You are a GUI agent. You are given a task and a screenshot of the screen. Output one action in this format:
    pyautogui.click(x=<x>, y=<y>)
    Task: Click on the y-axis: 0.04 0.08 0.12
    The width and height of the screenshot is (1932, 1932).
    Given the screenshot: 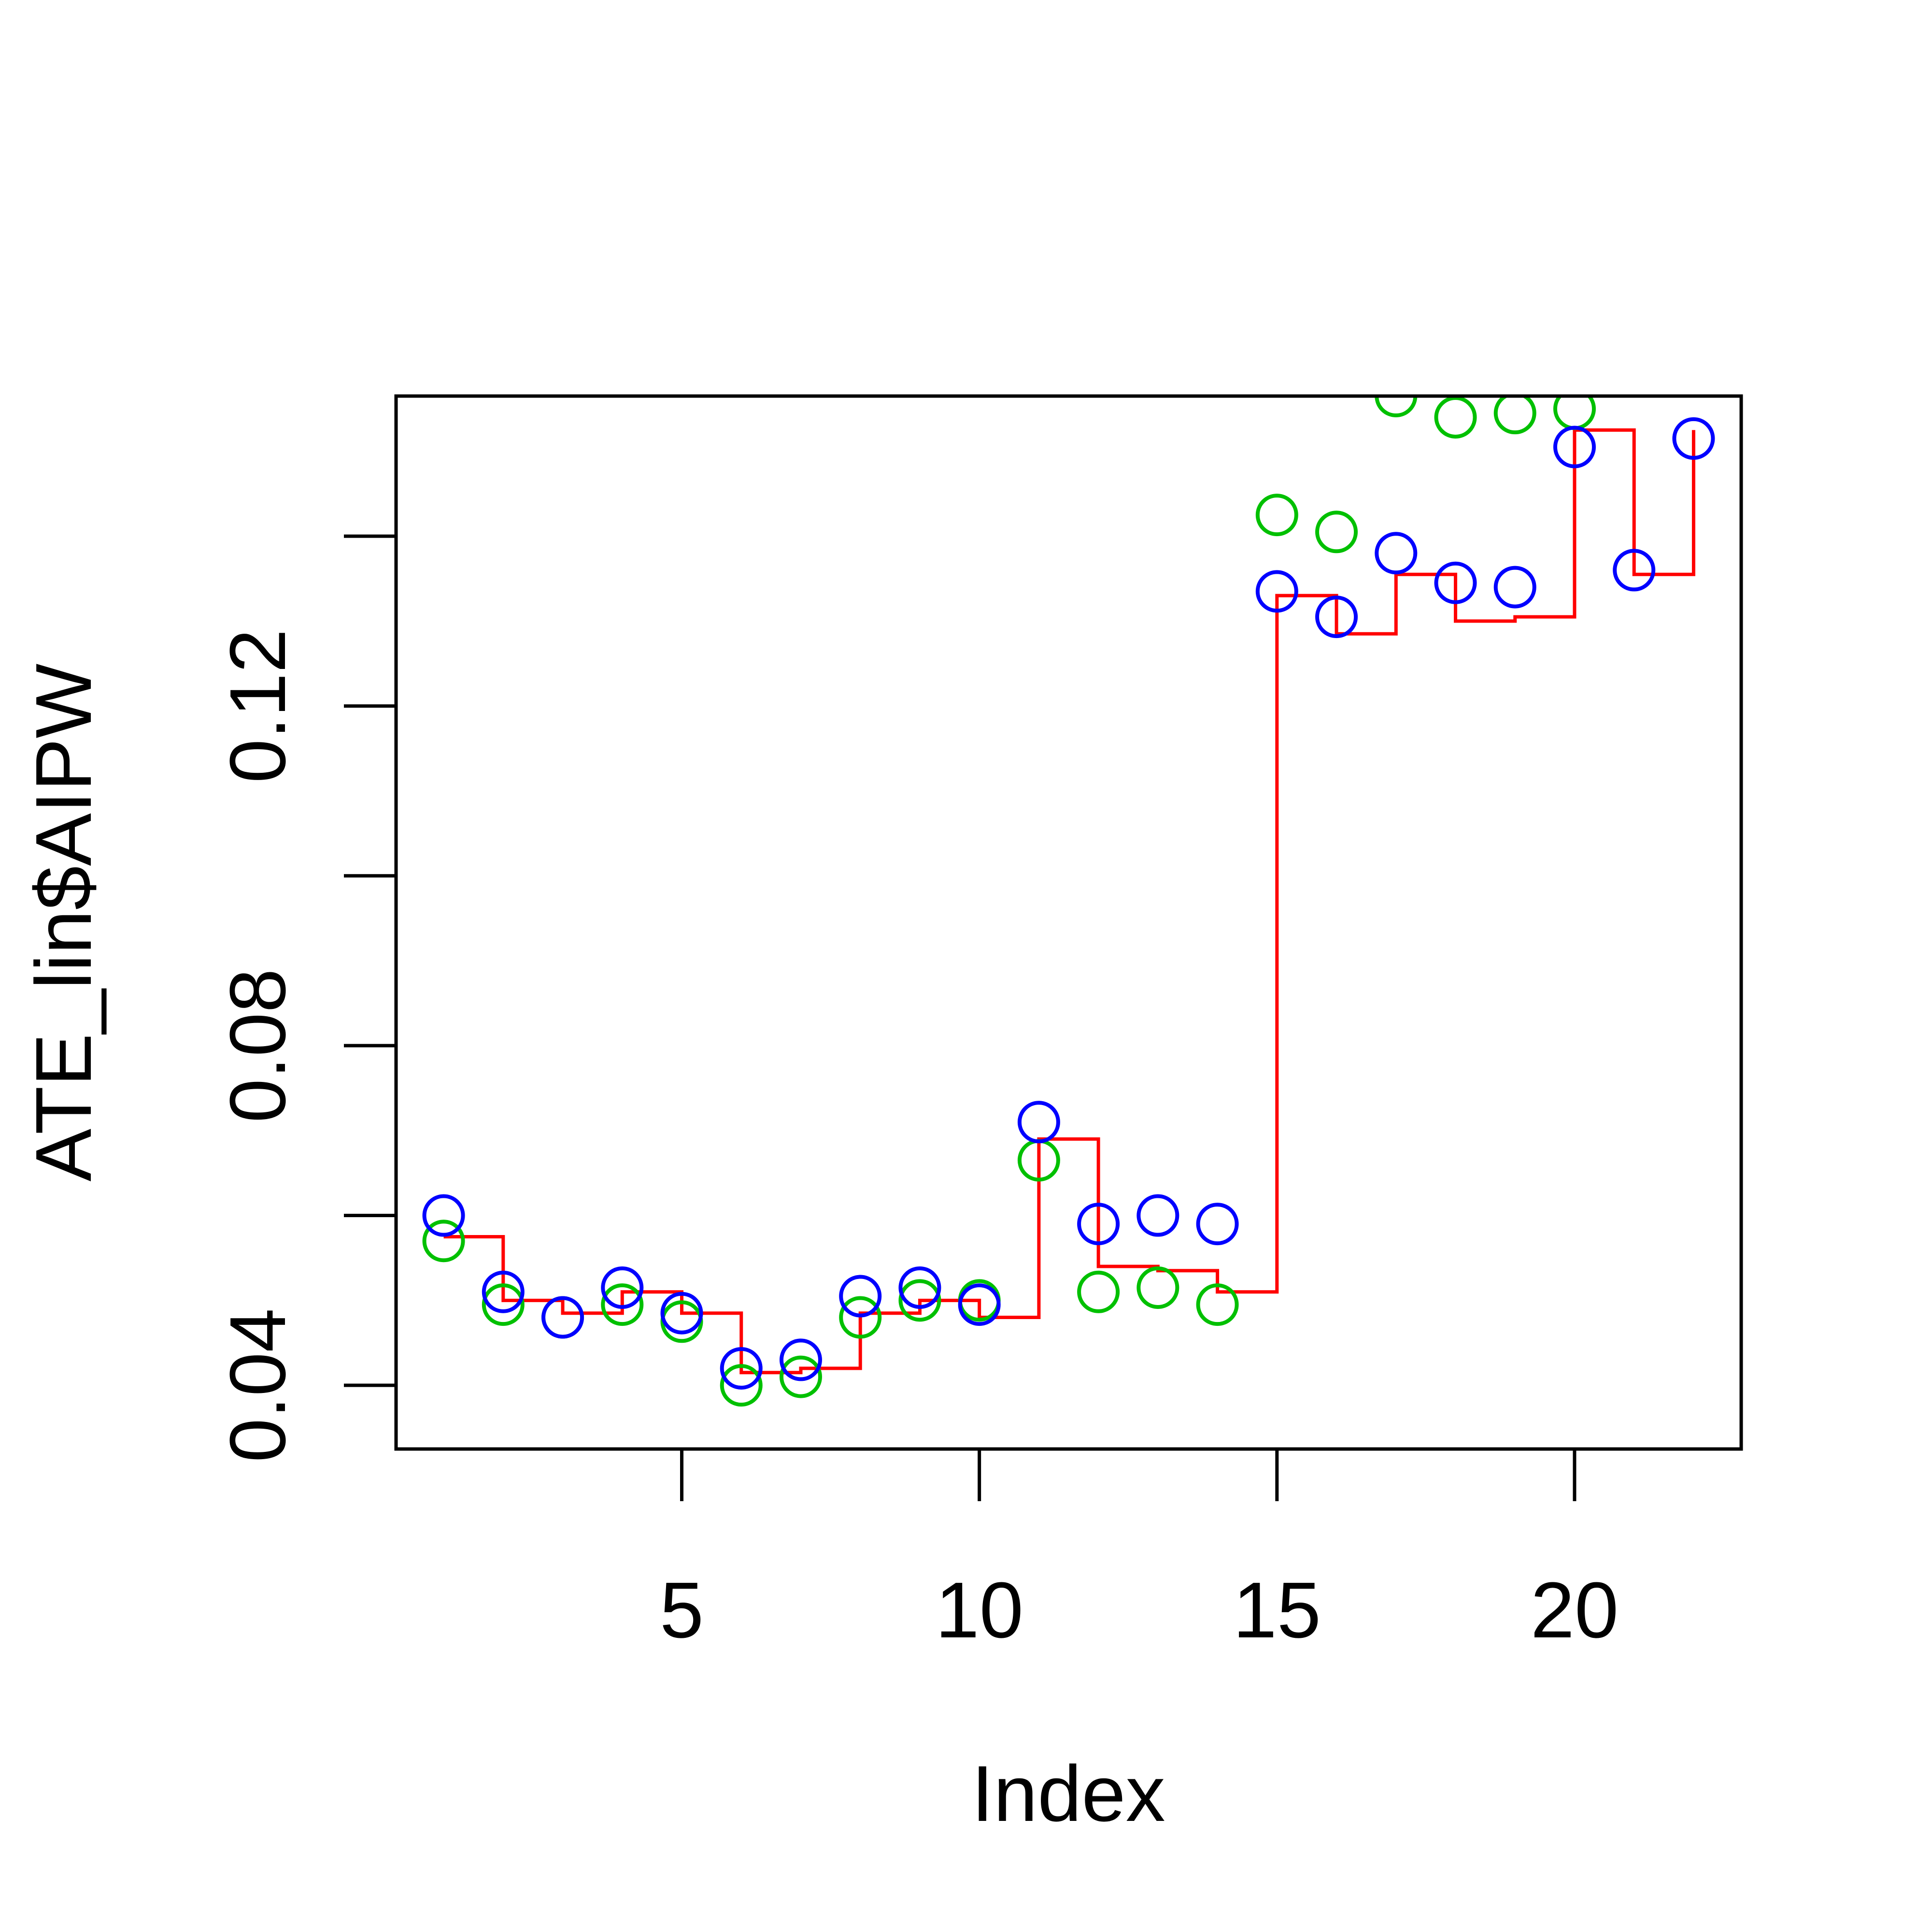 What is the action you would take?
    pyautogui.click(x=304, y=998)
    